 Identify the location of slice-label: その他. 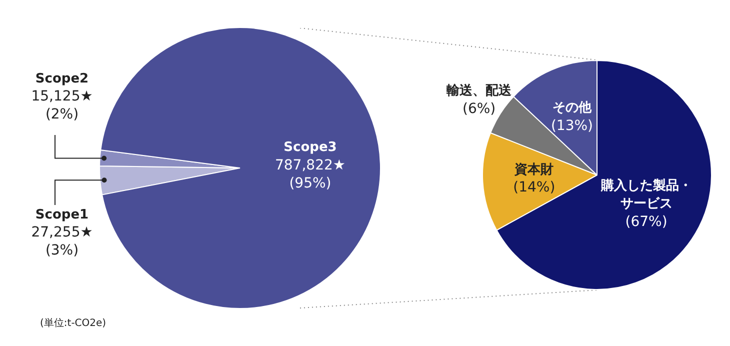
(572, 108).